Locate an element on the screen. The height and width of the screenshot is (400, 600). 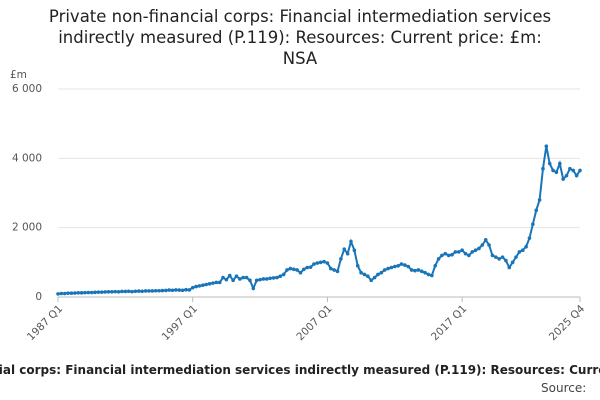
x-tick-label: 2025 Q4 is located at coordinates (567, 323).